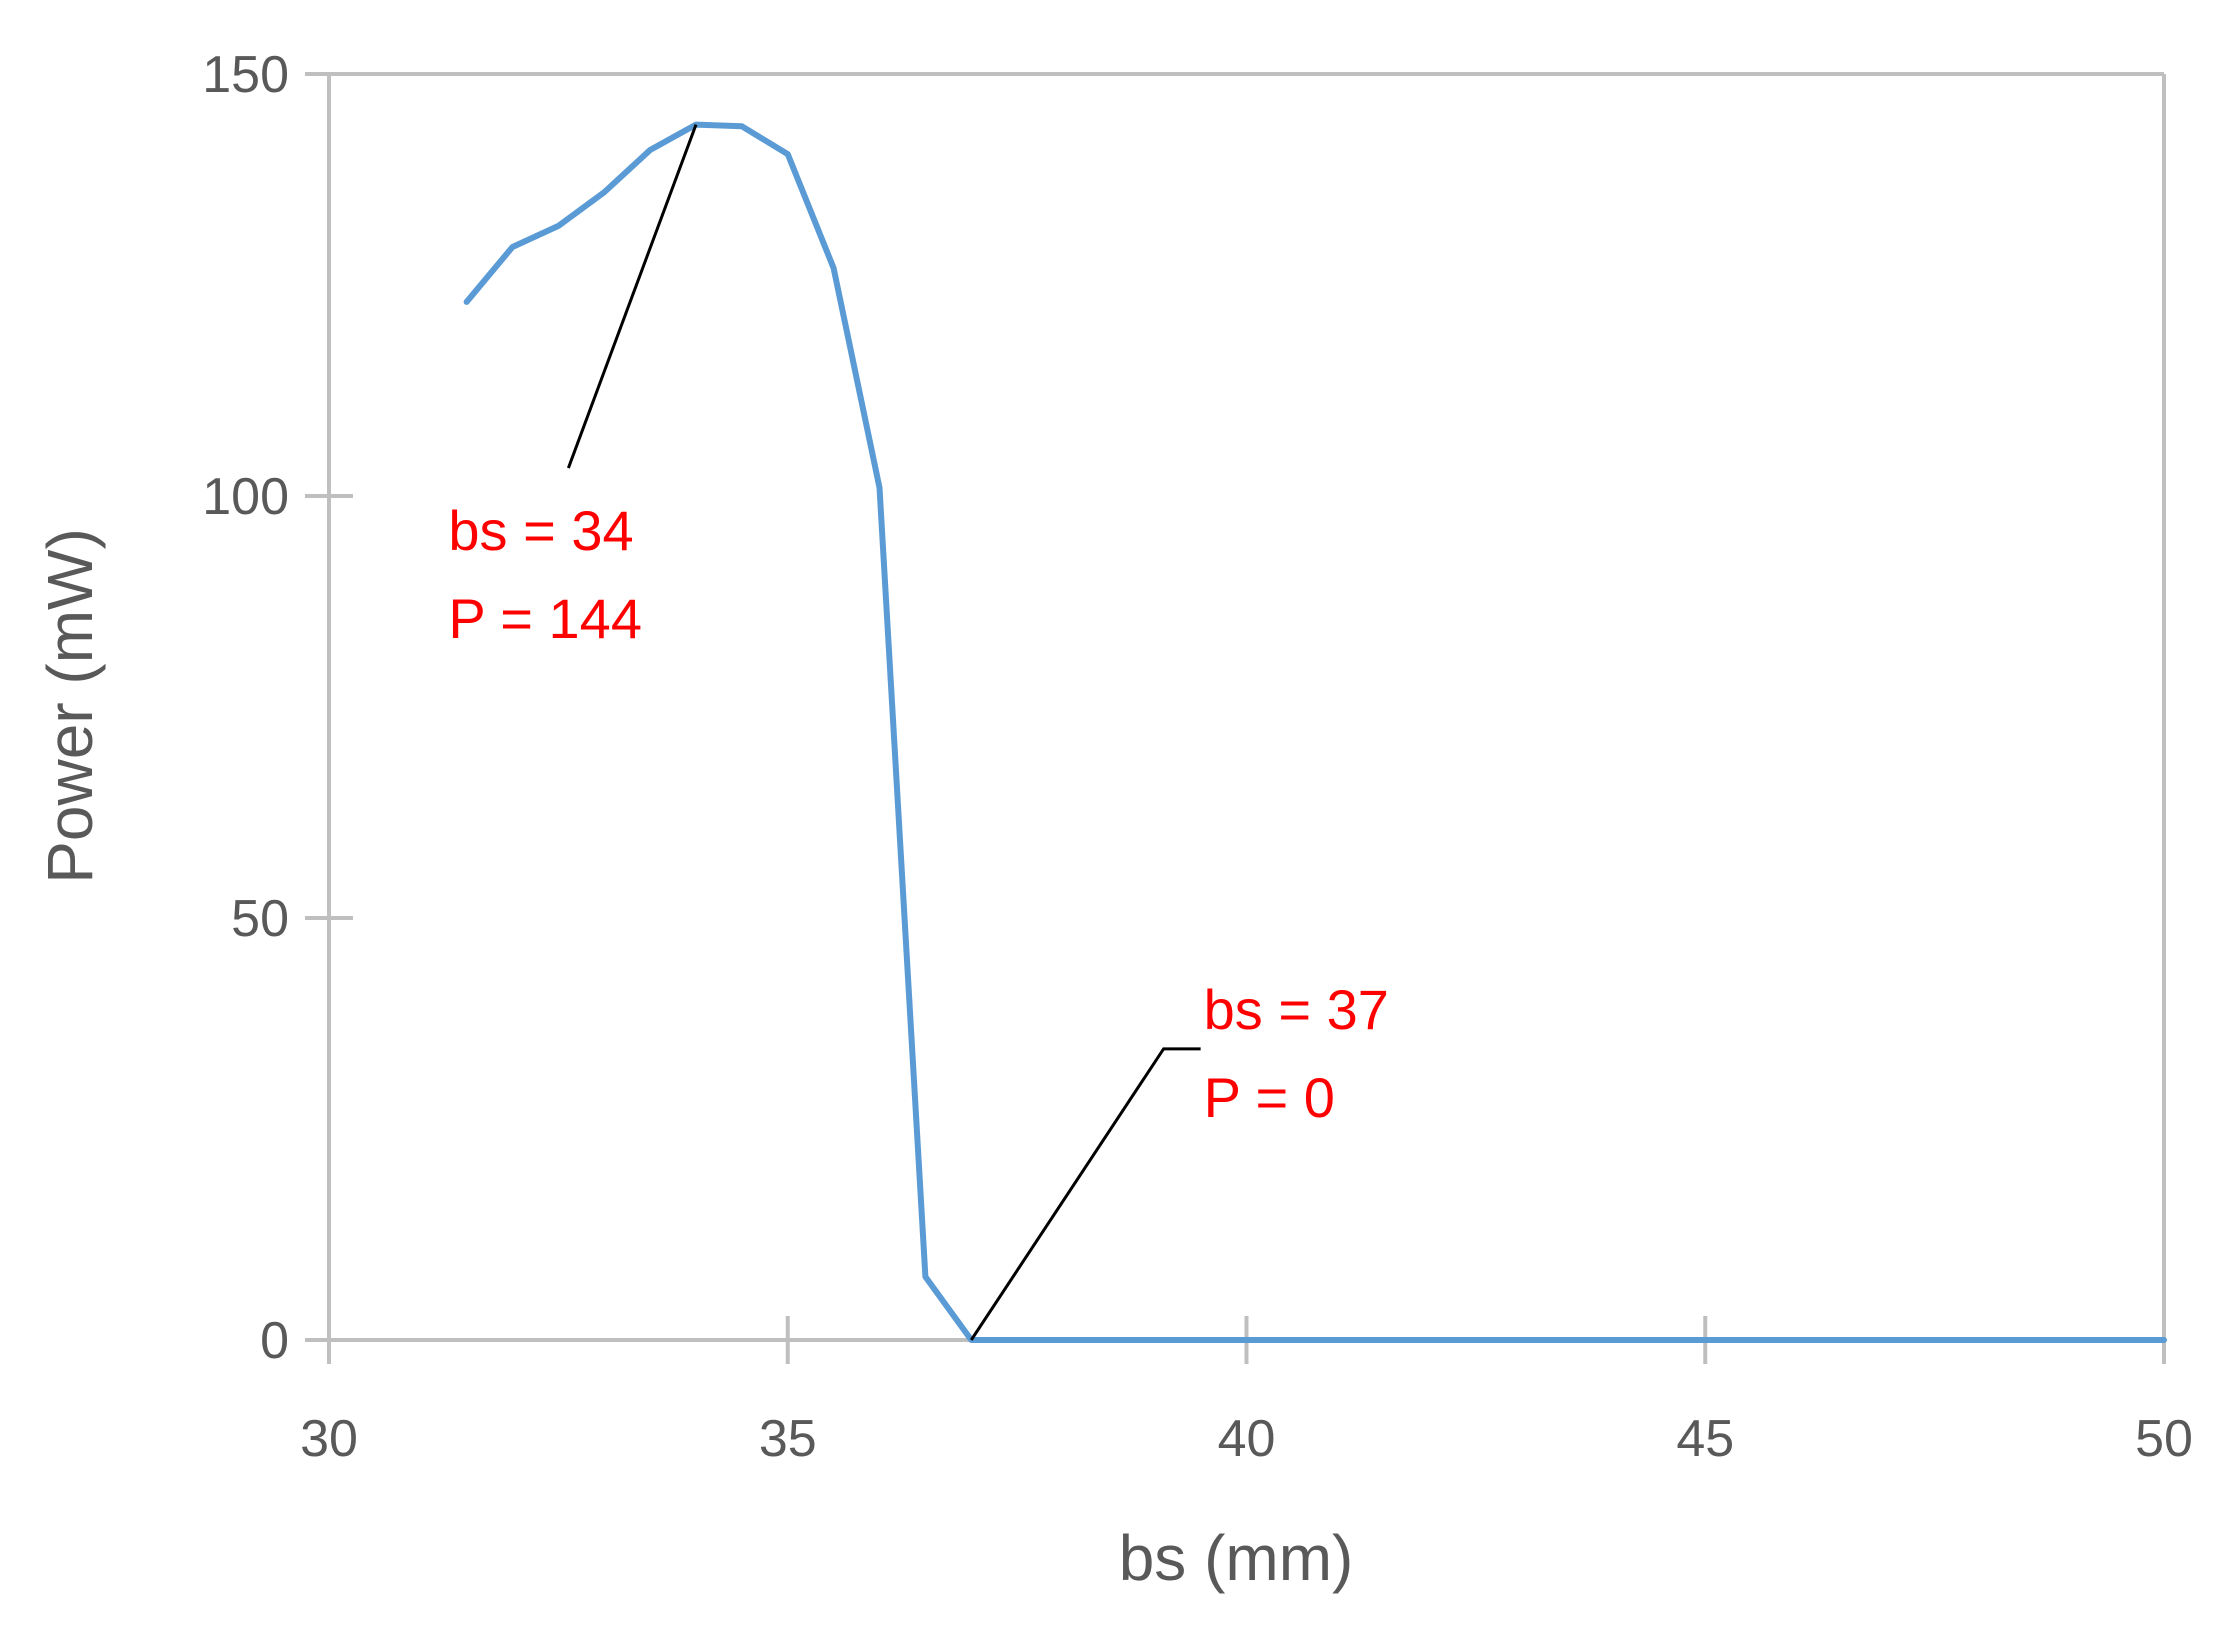  Describe the element at coordinates (788, 1439) in the screenshot. I see `x-tick-label: 35` at that location.